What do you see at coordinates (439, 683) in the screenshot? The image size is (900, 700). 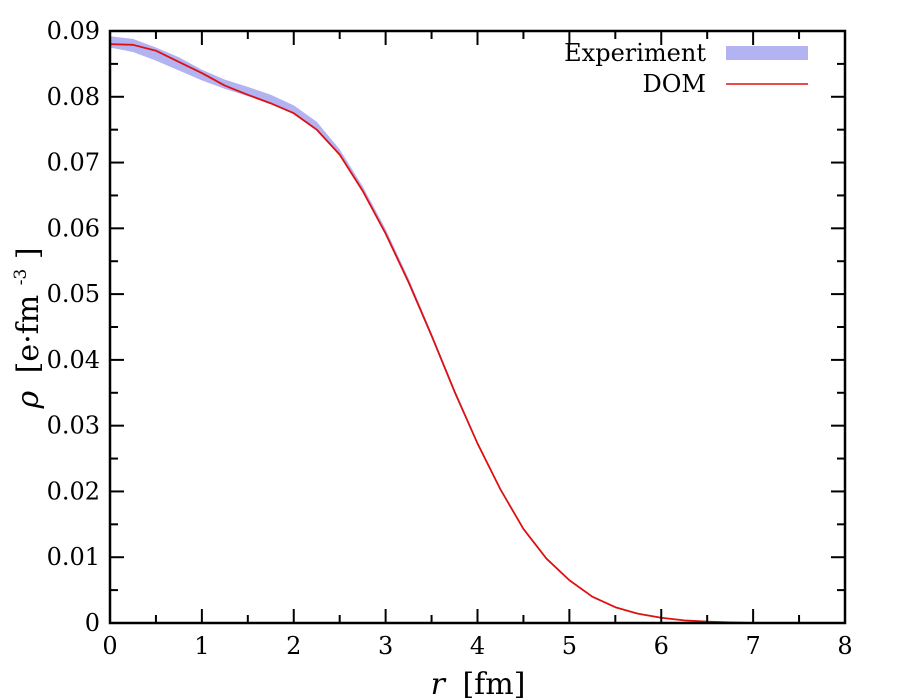 I see `x-axis-symbol: r` at bounding box center [439, 683].